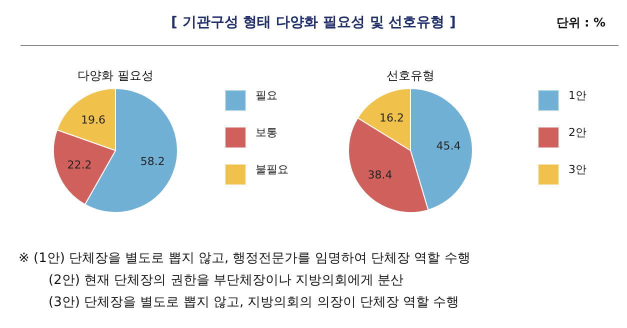  What do you see at coordinates (272, 169) in the screenshot?
I see `legend-label: 불필요` at bounding box center [272, 169].